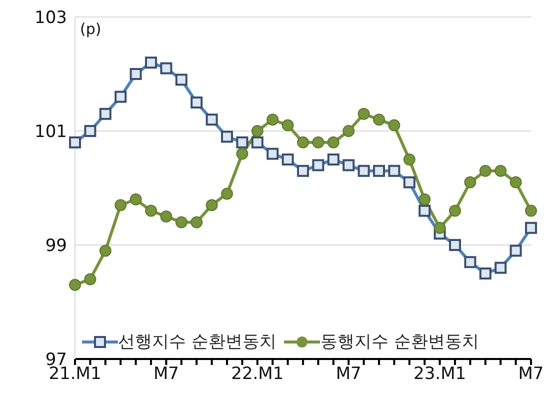 Image resolution: width=549 pixels, height=418 pixels. What do you see at coordinates (50, 132) in the screenshot?
I see `y-tick-label: 101` at bounding box center [50, 132].